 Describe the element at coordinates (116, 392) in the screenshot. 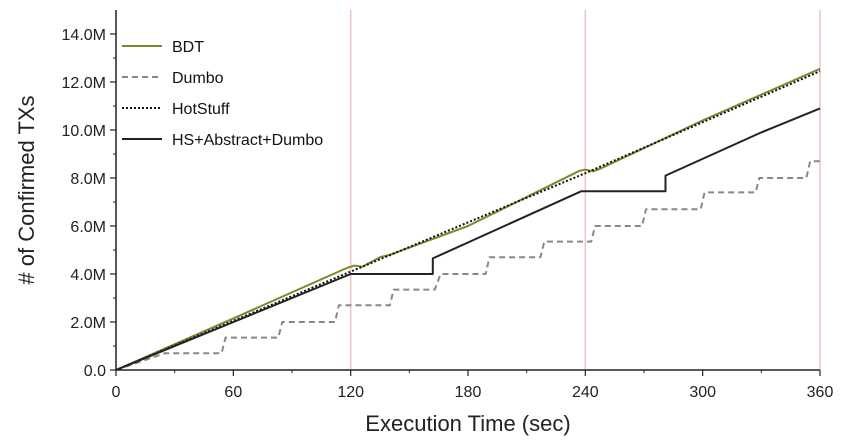

I see `x-tick-label: 0` at that location.